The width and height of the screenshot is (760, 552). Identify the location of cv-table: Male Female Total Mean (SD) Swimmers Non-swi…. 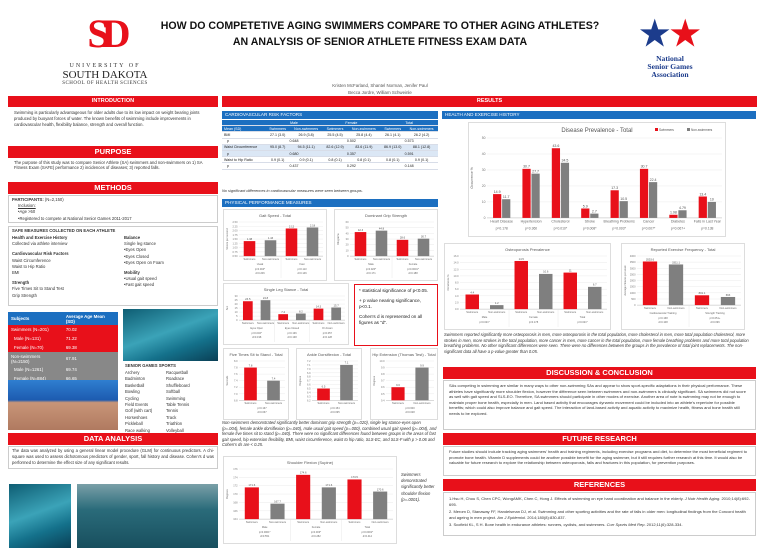
(330, 145).